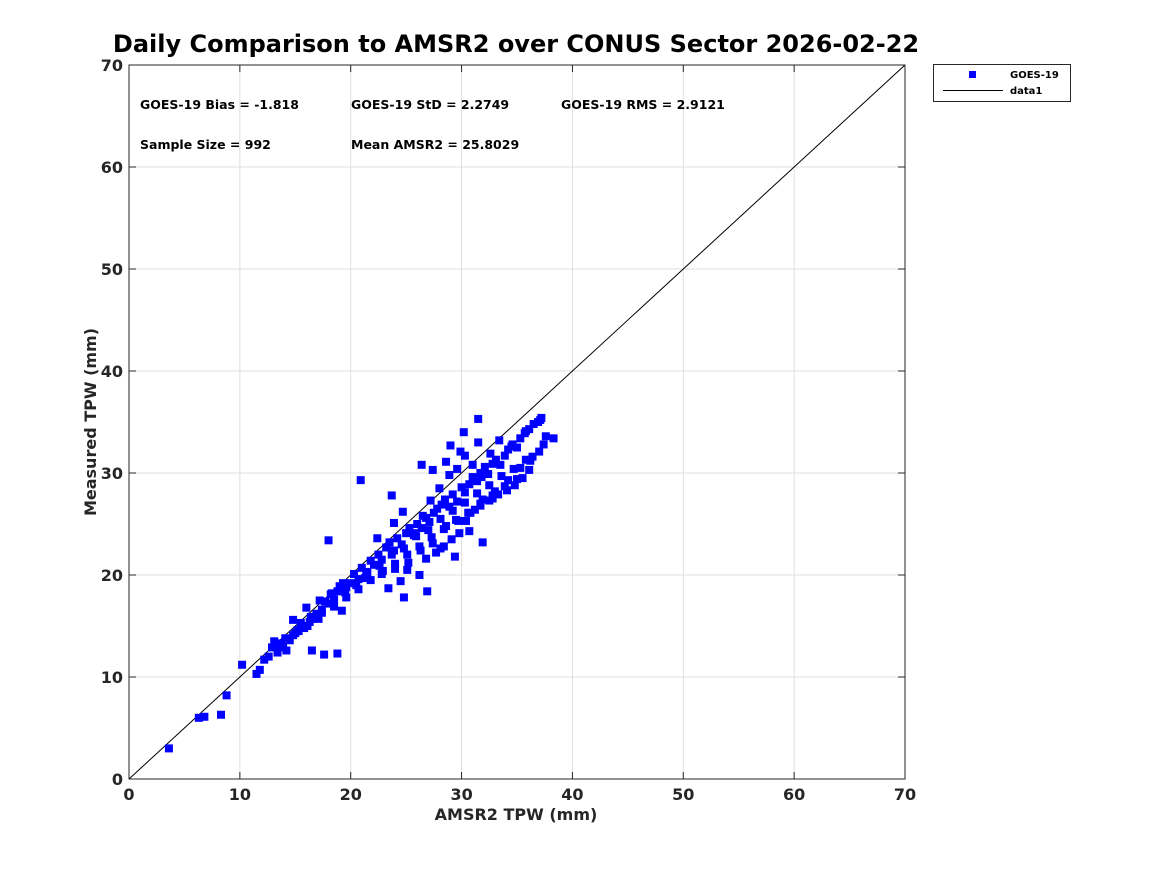 Image resolution: width=1167 pixels, height=875 pixels. I want to click on y-tick-label: 70, so click(112, 65).